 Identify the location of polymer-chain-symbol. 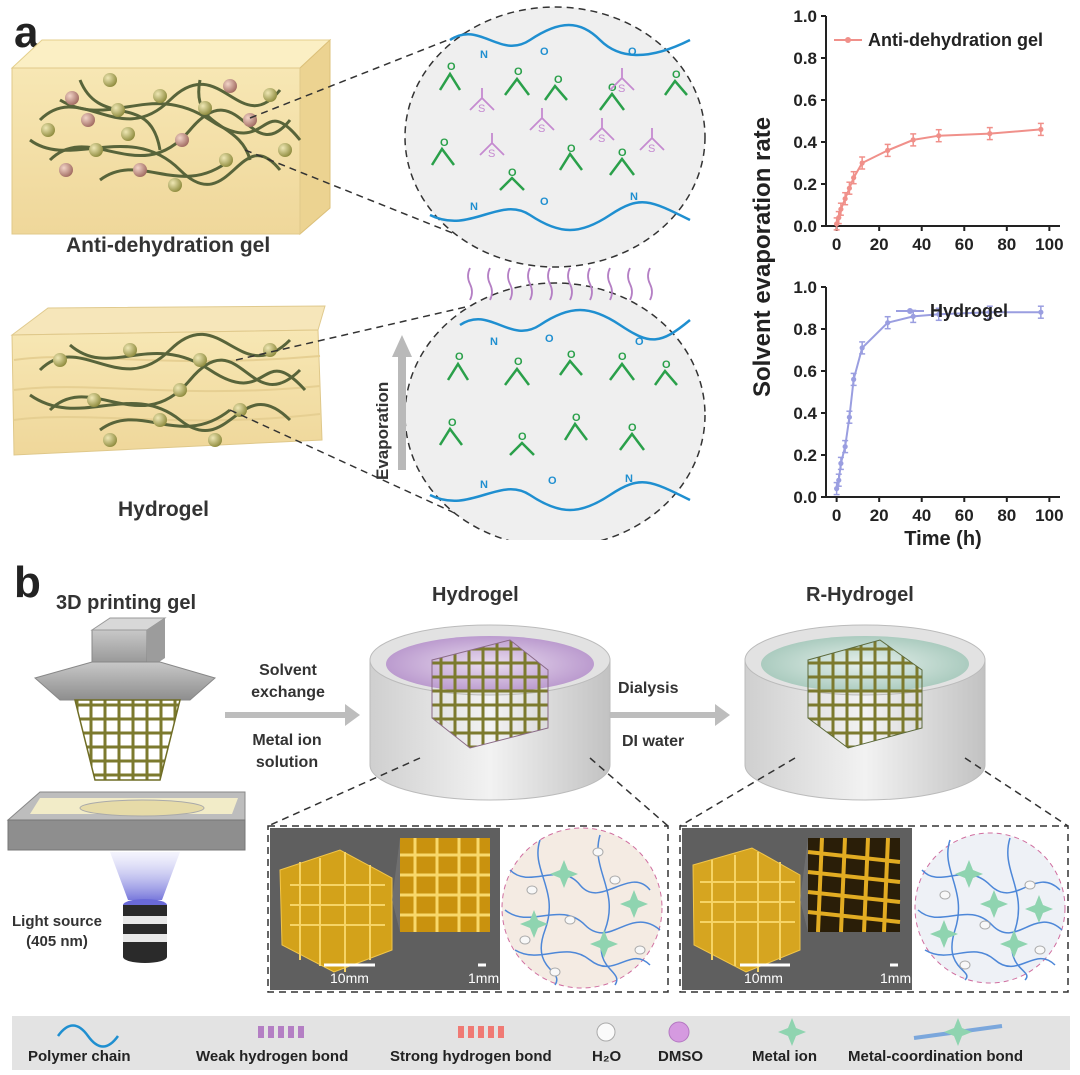
(88, 1036).